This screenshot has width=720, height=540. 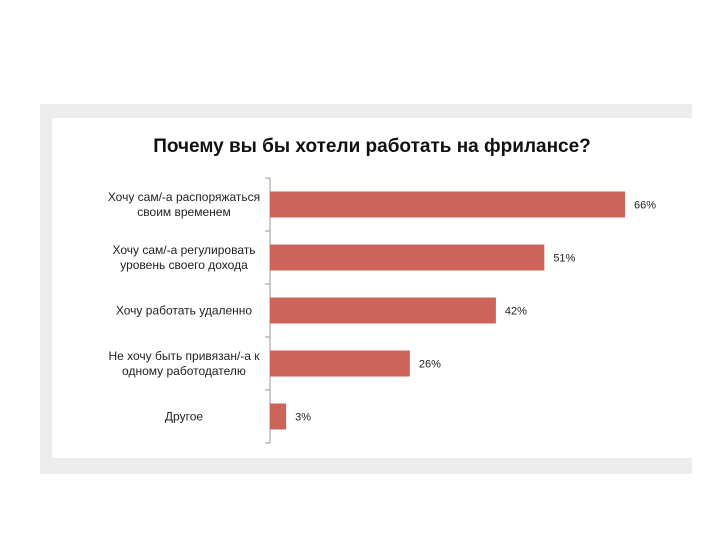 What do you see at coordinates (184, 197) in the screenshot?
I see `category-label: Хочу сам/-а распоряжаться` at bounding box center [184, 197].